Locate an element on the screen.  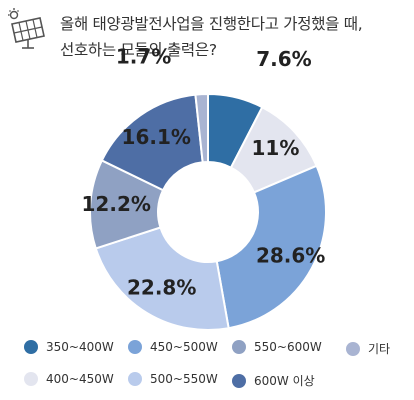
legend-item-500-550w: 500~550W is located at coordinates (173, 379).